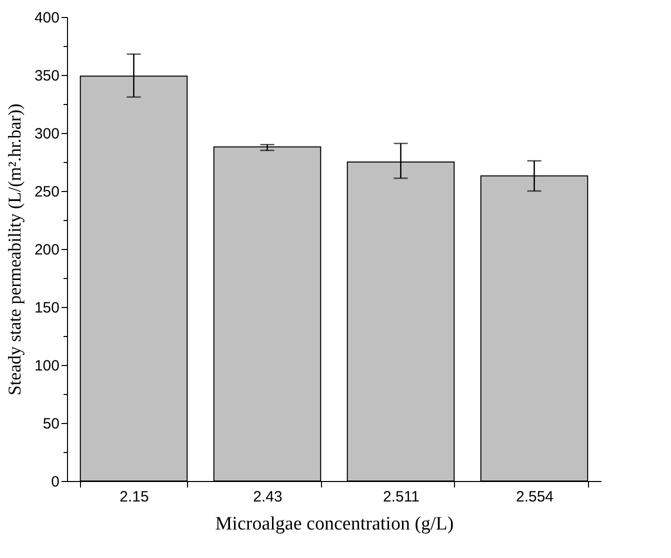  I want to click on y-tick-label: 200, so click(47, 250).